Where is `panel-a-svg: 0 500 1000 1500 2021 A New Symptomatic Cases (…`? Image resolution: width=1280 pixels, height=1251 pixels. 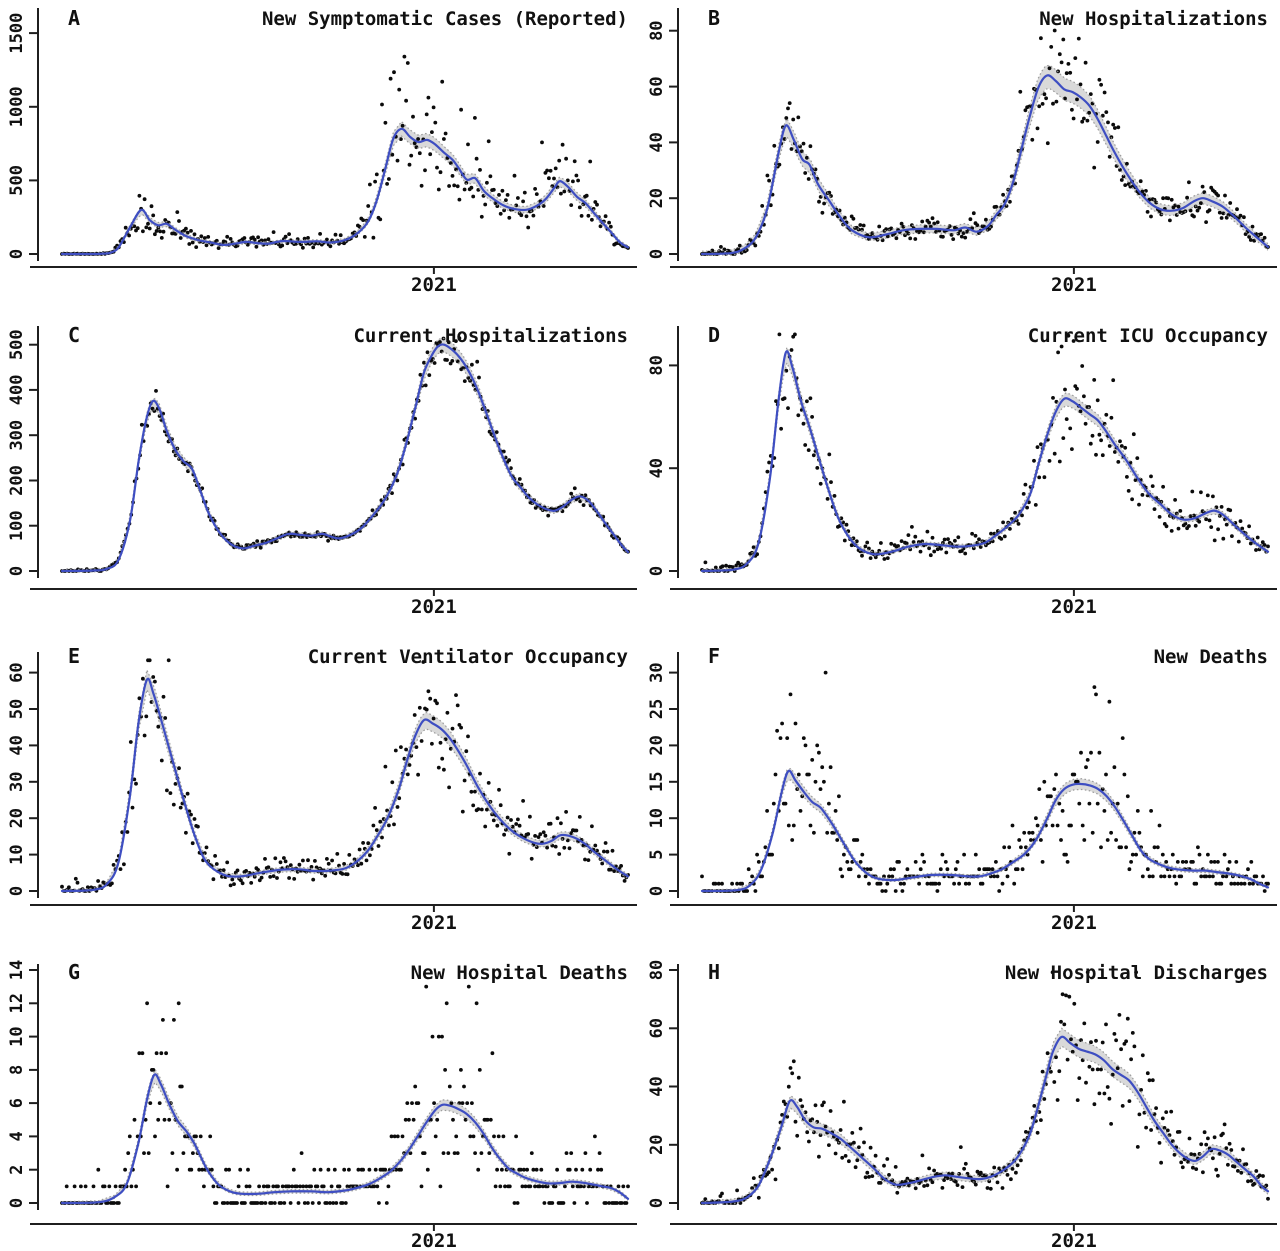
panel-a-svg: 0 500 1000 1500 2021 A New Symptomatic Cases (… is located at coordinates (322, 151).